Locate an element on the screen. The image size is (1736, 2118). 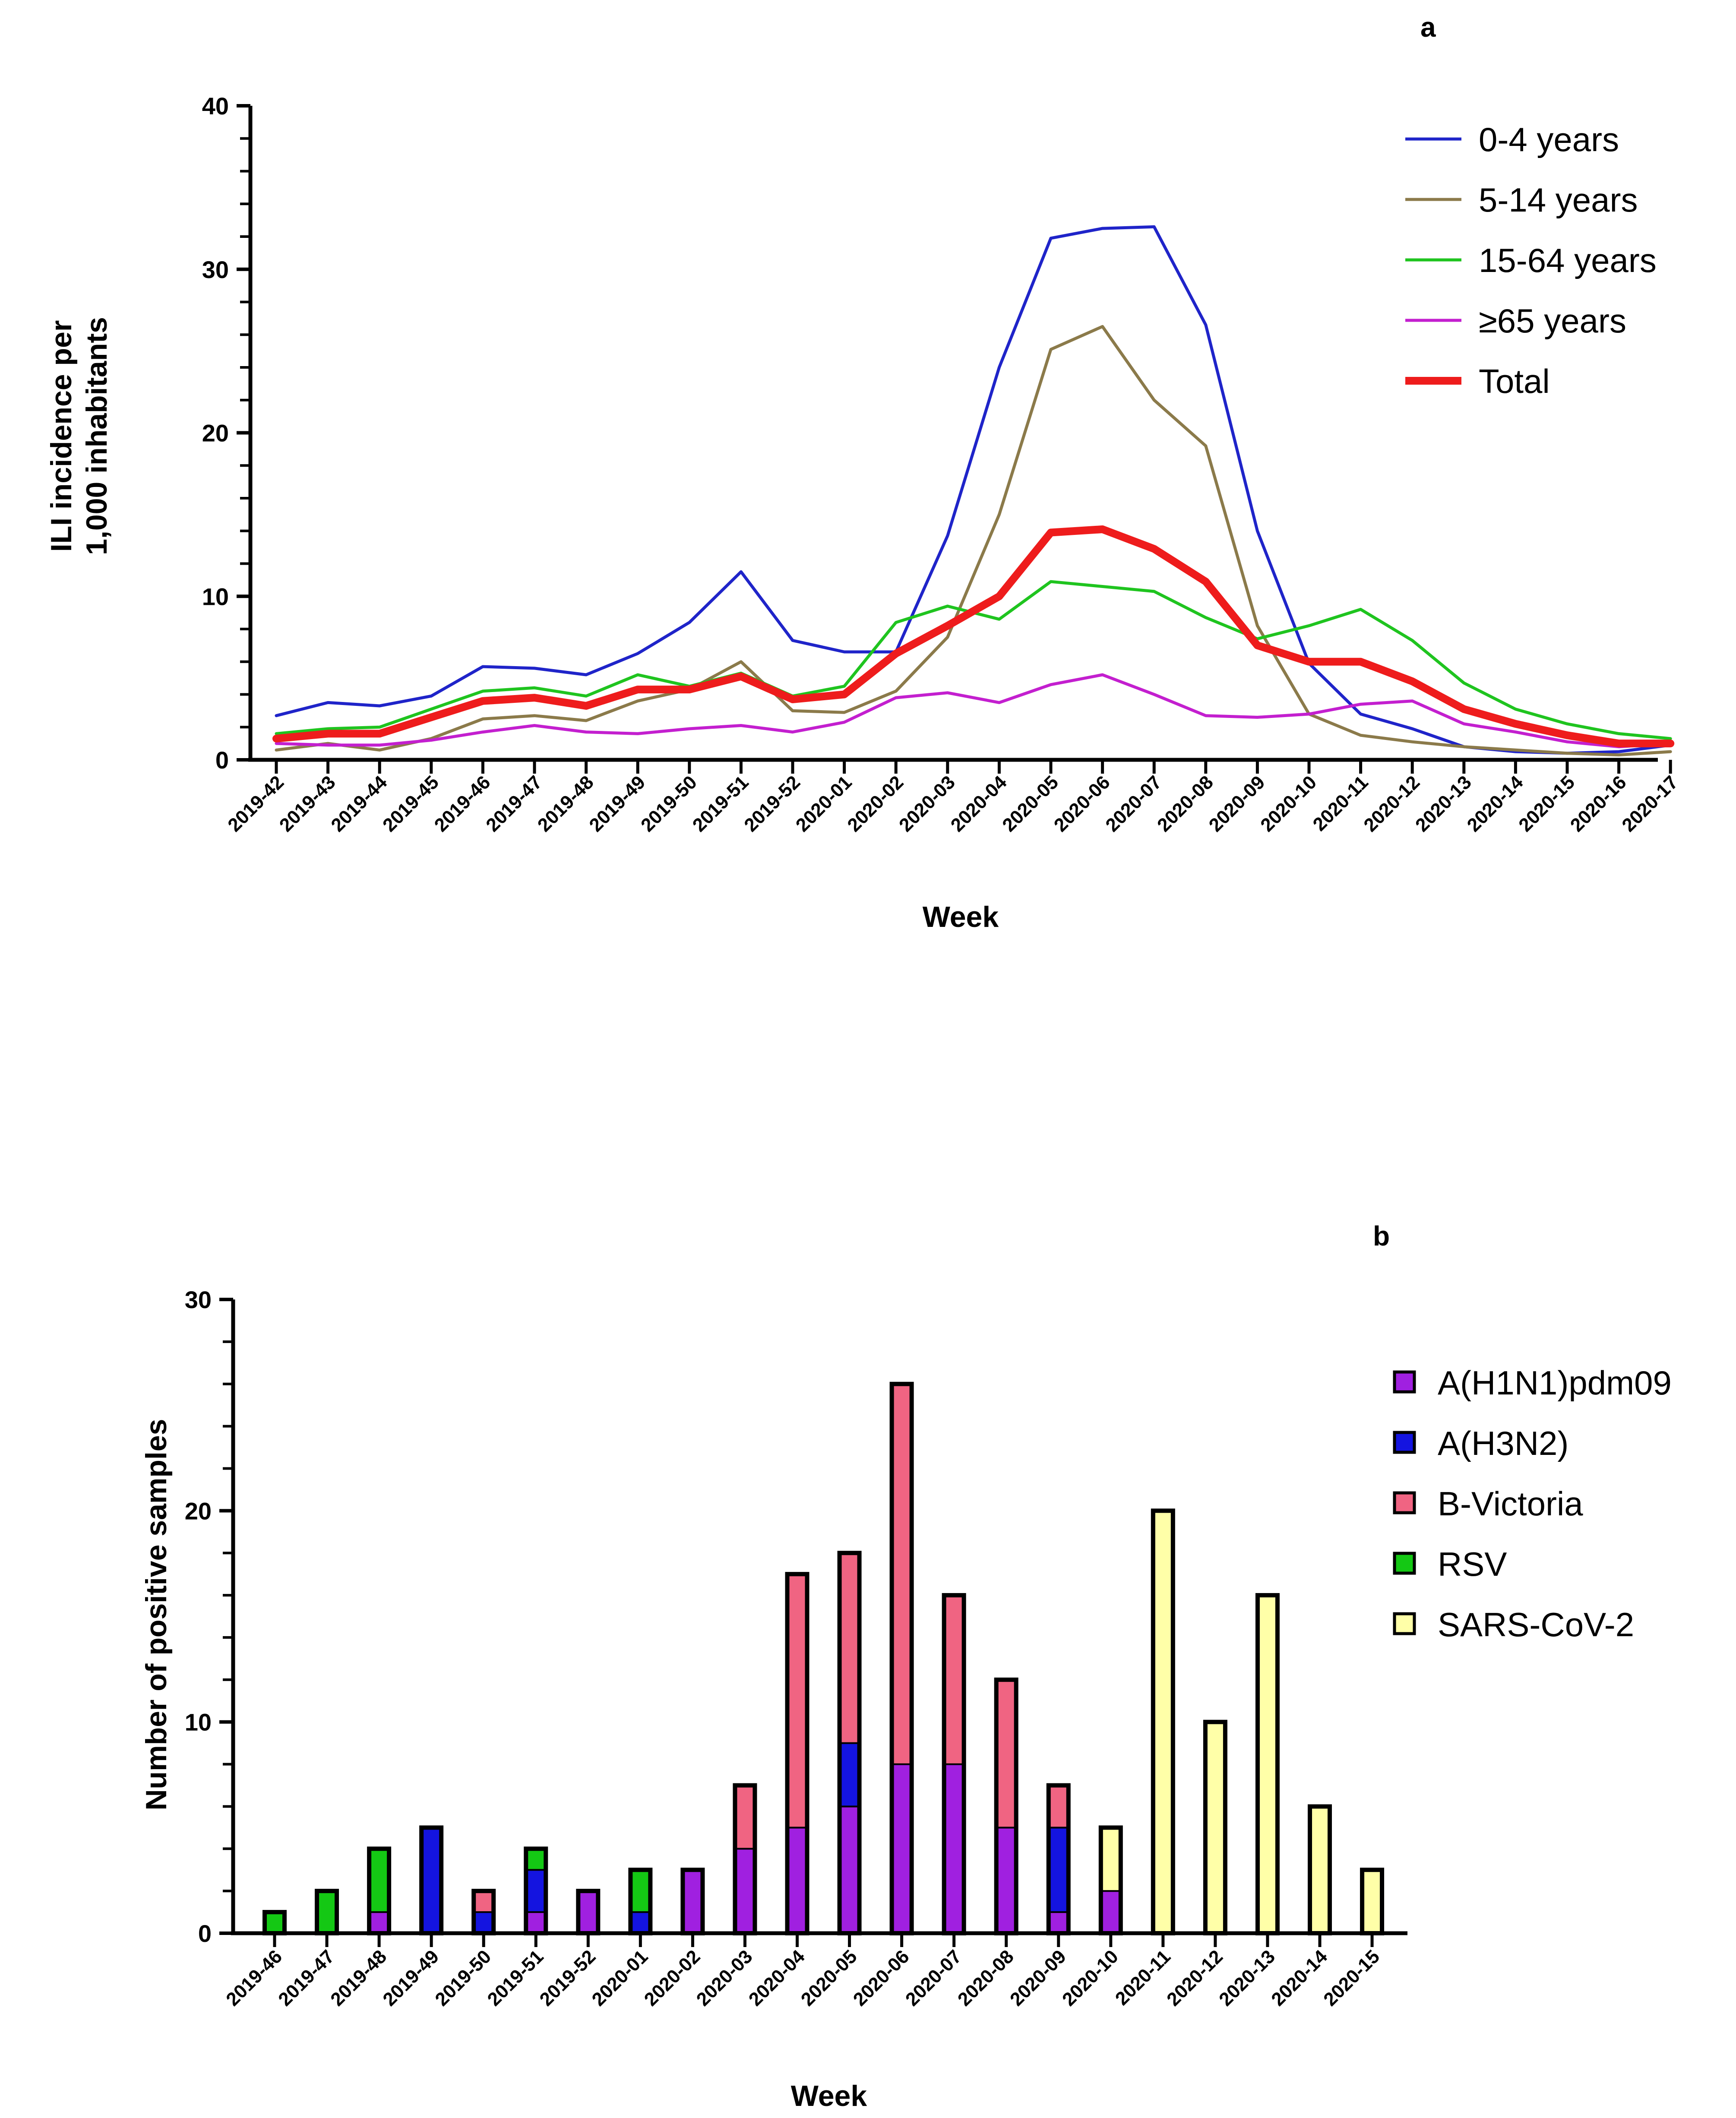
panel-b-x-tick-label: 2019-48 is located at coordinates (358, 1978).